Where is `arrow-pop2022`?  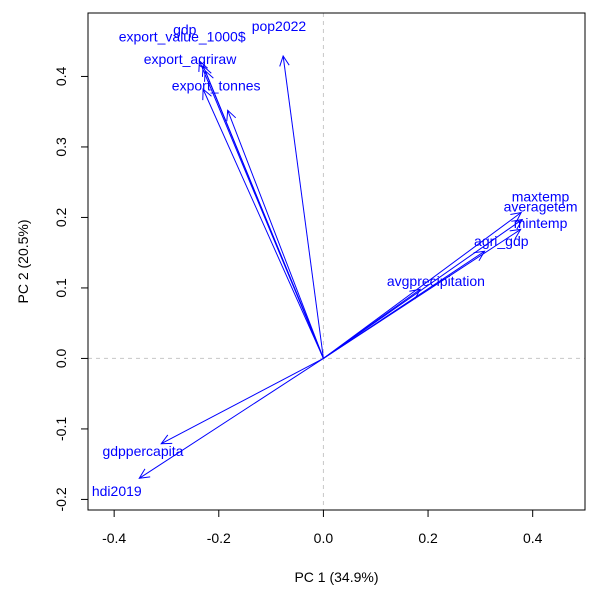
arrow-pop2022 is located at coordinates (303, 207).